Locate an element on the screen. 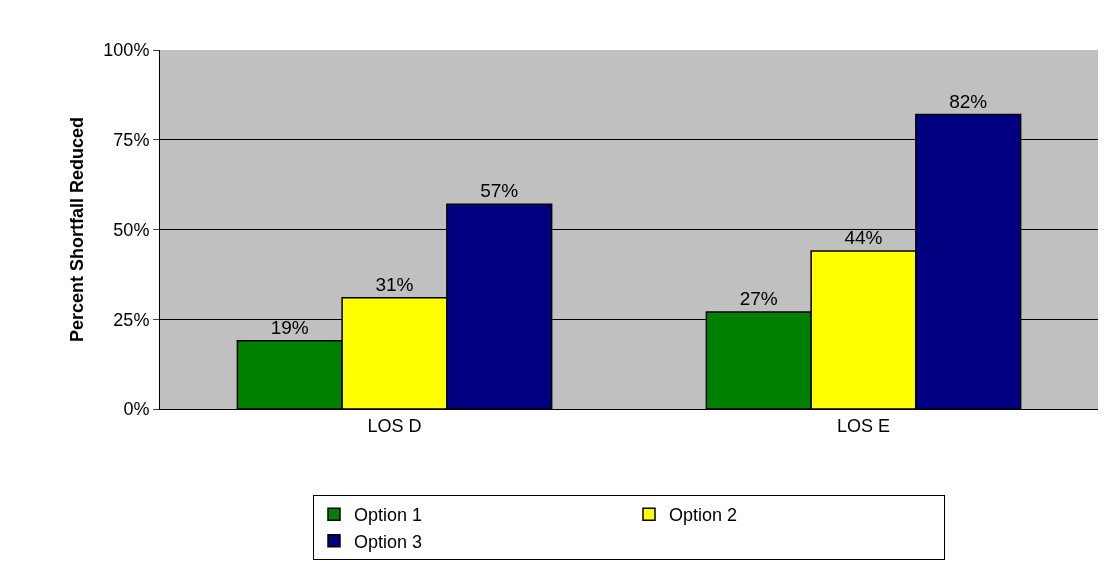  data-label: 27% is located at coordinates (758, 299).